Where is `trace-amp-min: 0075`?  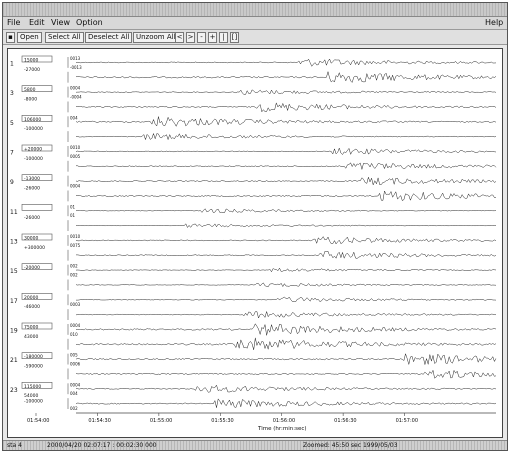 trace-amp-min: 0075 is located at coordinates (75, 245).